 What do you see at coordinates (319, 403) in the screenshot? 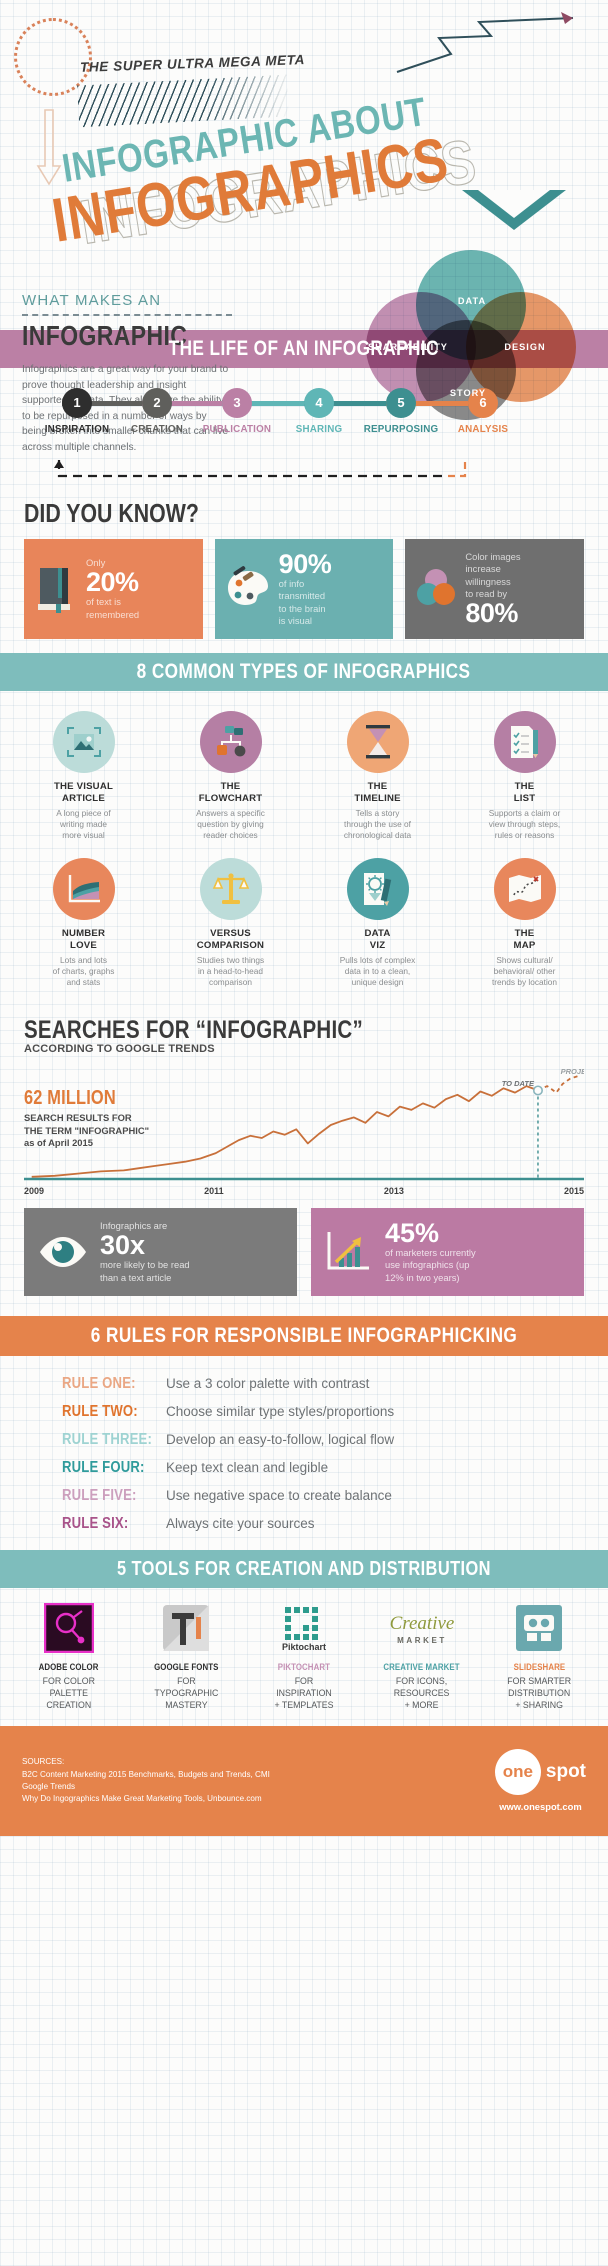
I see `timeline-node-4: 4` at bounding box center [319, 403].